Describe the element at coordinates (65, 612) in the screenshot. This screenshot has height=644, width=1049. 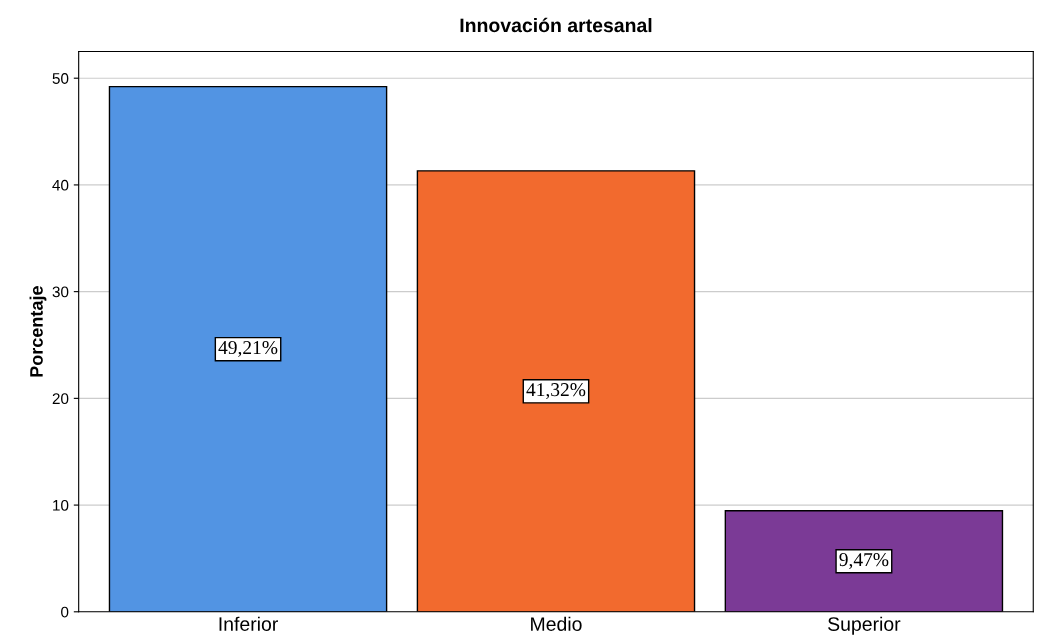
I see `y-tick-label: 0` at that location.